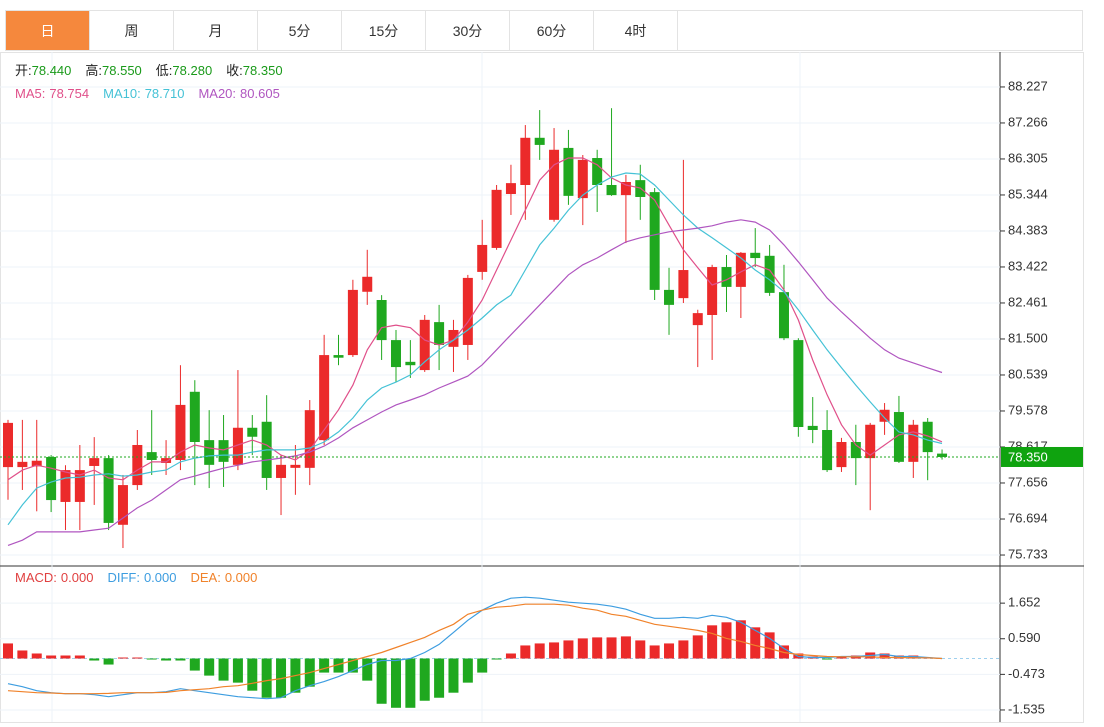 This screenshot has height=727, width=1104. Describe the element at coordinates (48, 30) in the screenshot. I see `period-tab: 日` at that location.